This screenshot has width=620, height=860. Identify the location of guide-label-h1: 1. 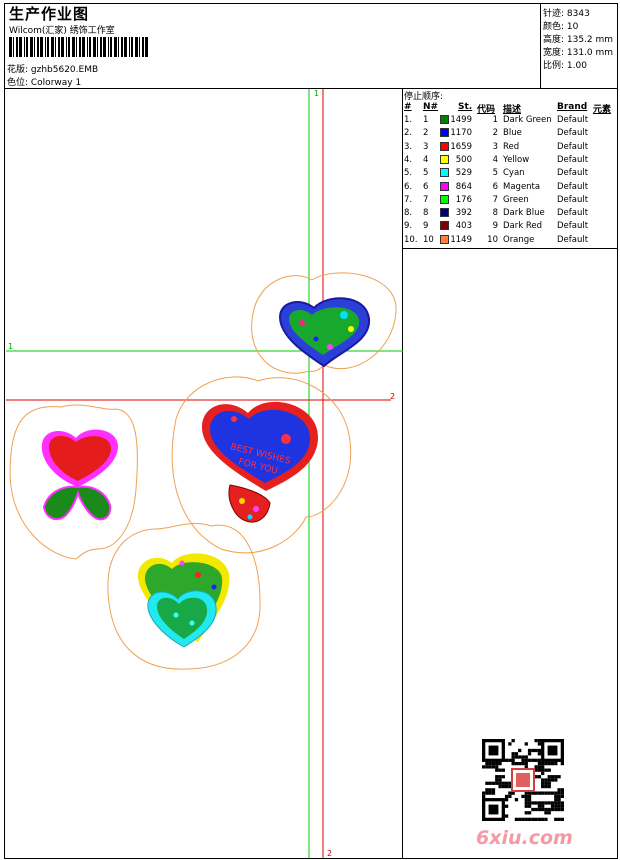
(10, 346).